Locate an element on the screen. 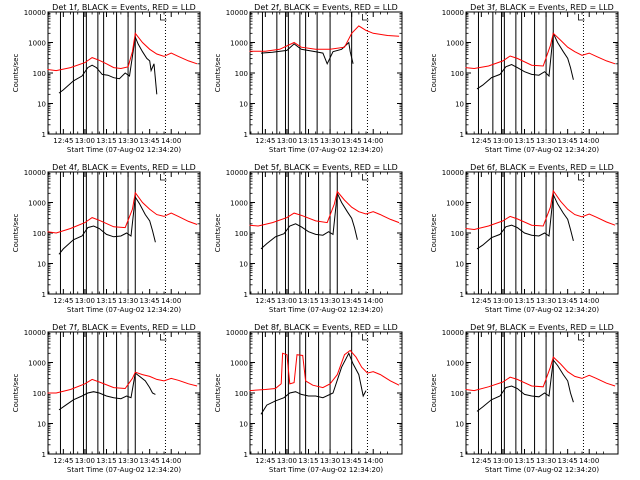 This screenshot has width=640, height=480. panel-title: Det 6f, BLACK = Events, RED = LLD is located at coordinates (542, 167).